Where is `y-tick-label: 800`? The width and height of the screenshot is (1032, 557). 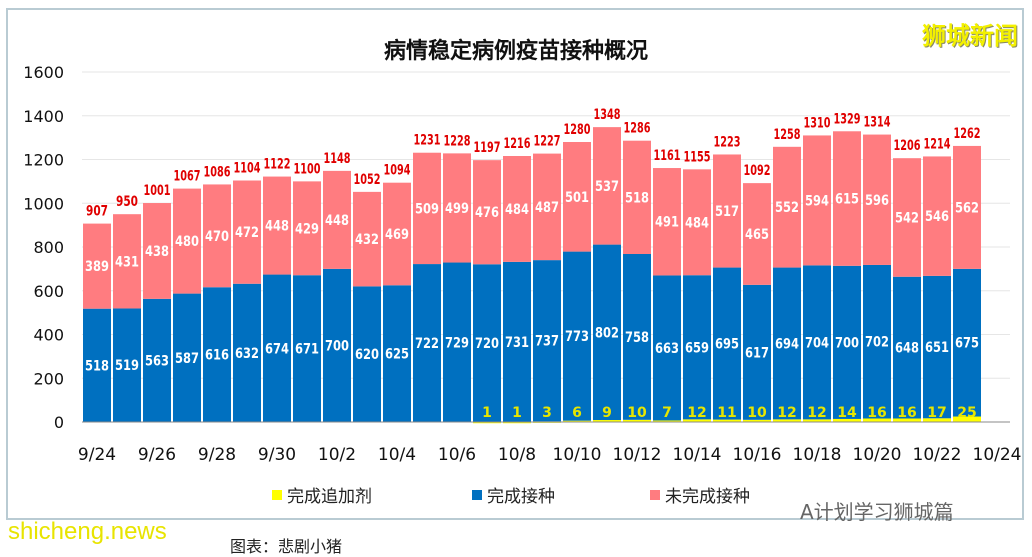
y-tick-label: 800 is located at coordinates (48, 247).